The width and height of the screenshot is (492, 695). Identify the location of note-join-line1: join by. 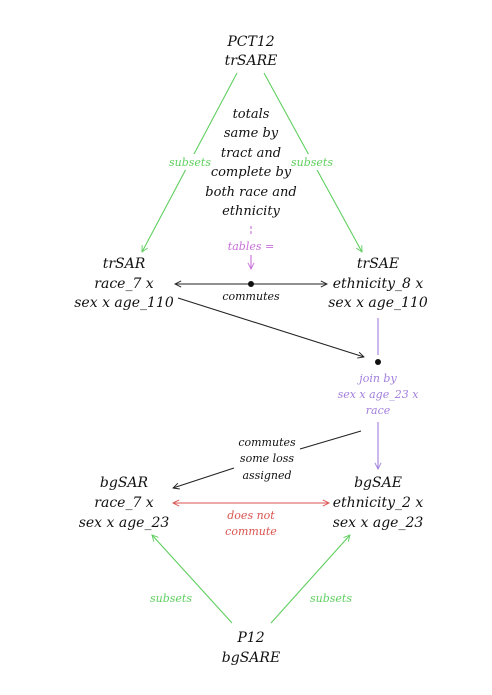
(376, 378).